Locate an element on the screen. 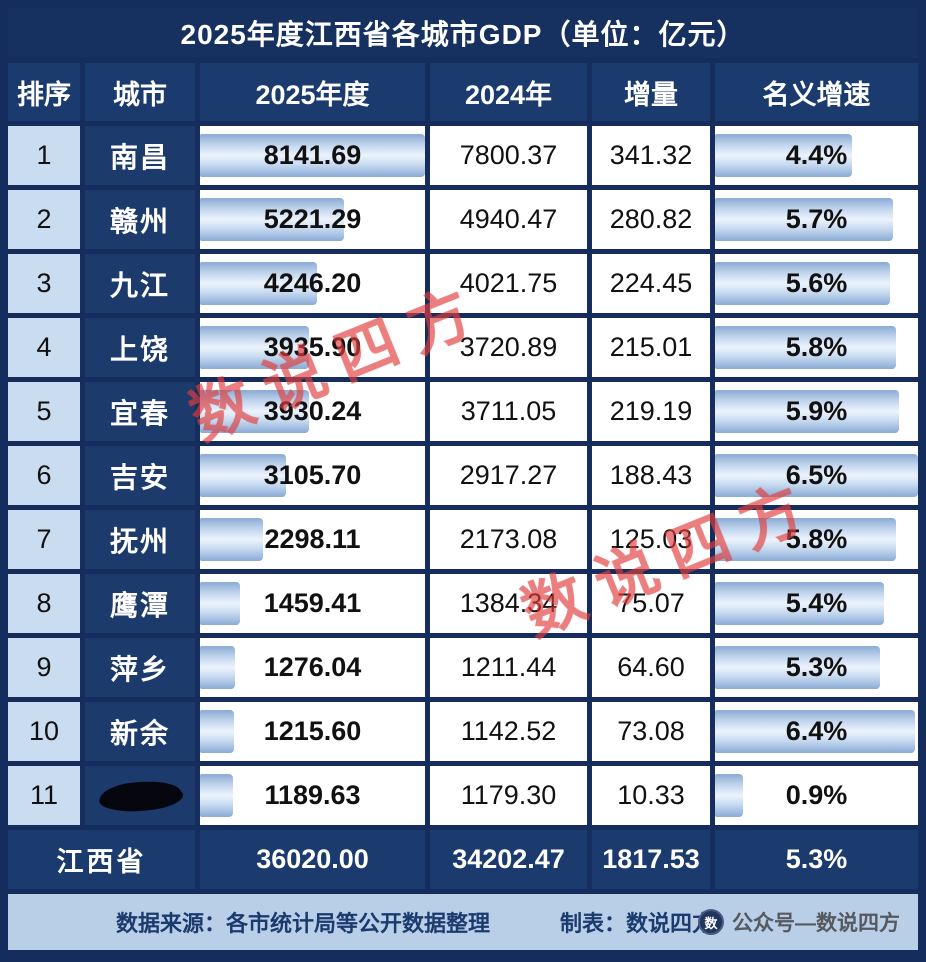 The width and height of the screenshot is (926, 962). row-rank: 8 is located at coordinates (44, 603).